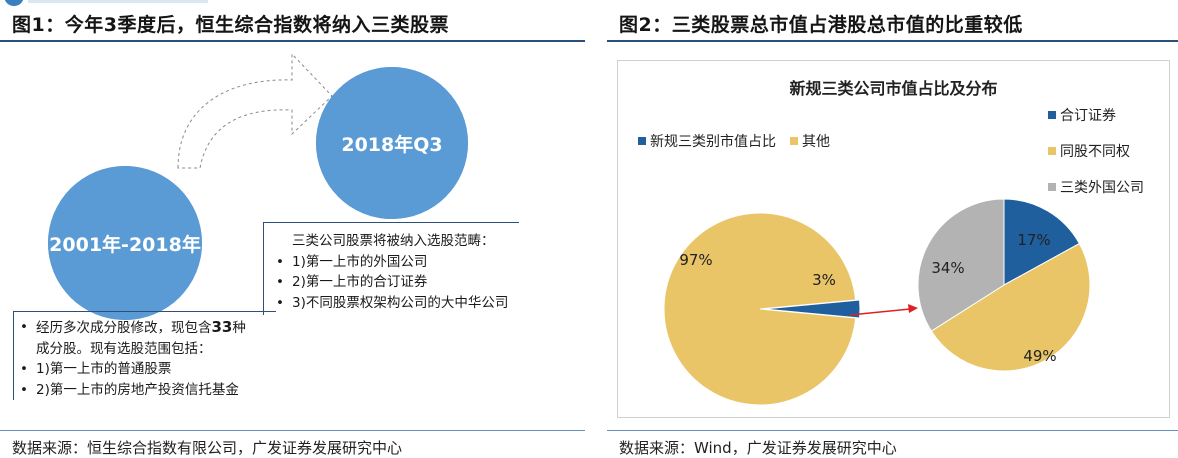 Image resolution: width=1178 pixels, height=458 pixels. Describe the element at coordinates (1088, 116) in the screenshot. I see `legend-label: 合订证券` at that location.